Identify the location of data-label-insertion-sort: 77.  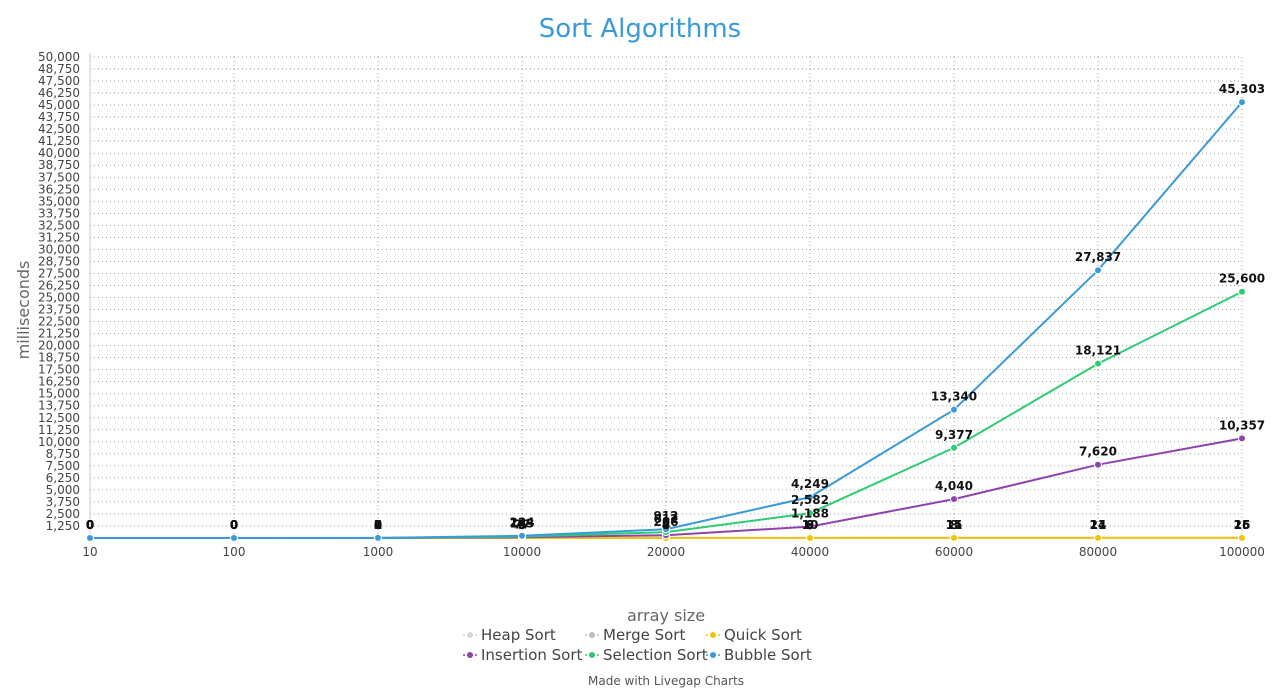
(522, 524).